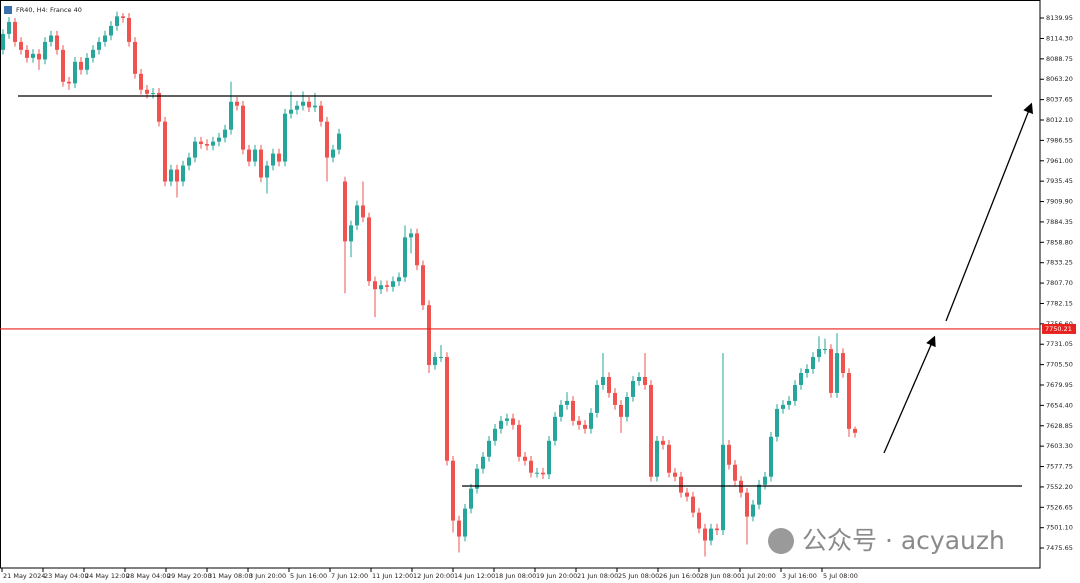 The height and width of the screenshot is (583, 1080). I want to click on x-tick-label: 5 Jul 08:00, so click(840, 576).